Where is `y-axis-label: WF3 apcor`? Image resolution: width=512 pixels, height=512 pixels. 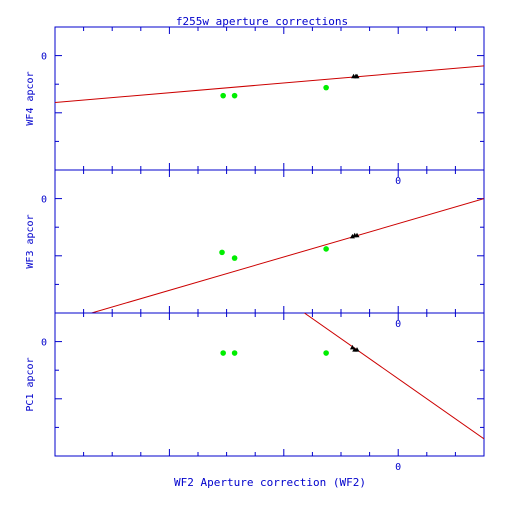
y-axis-label: WF3 apcor is located at coordinates (30, 241).